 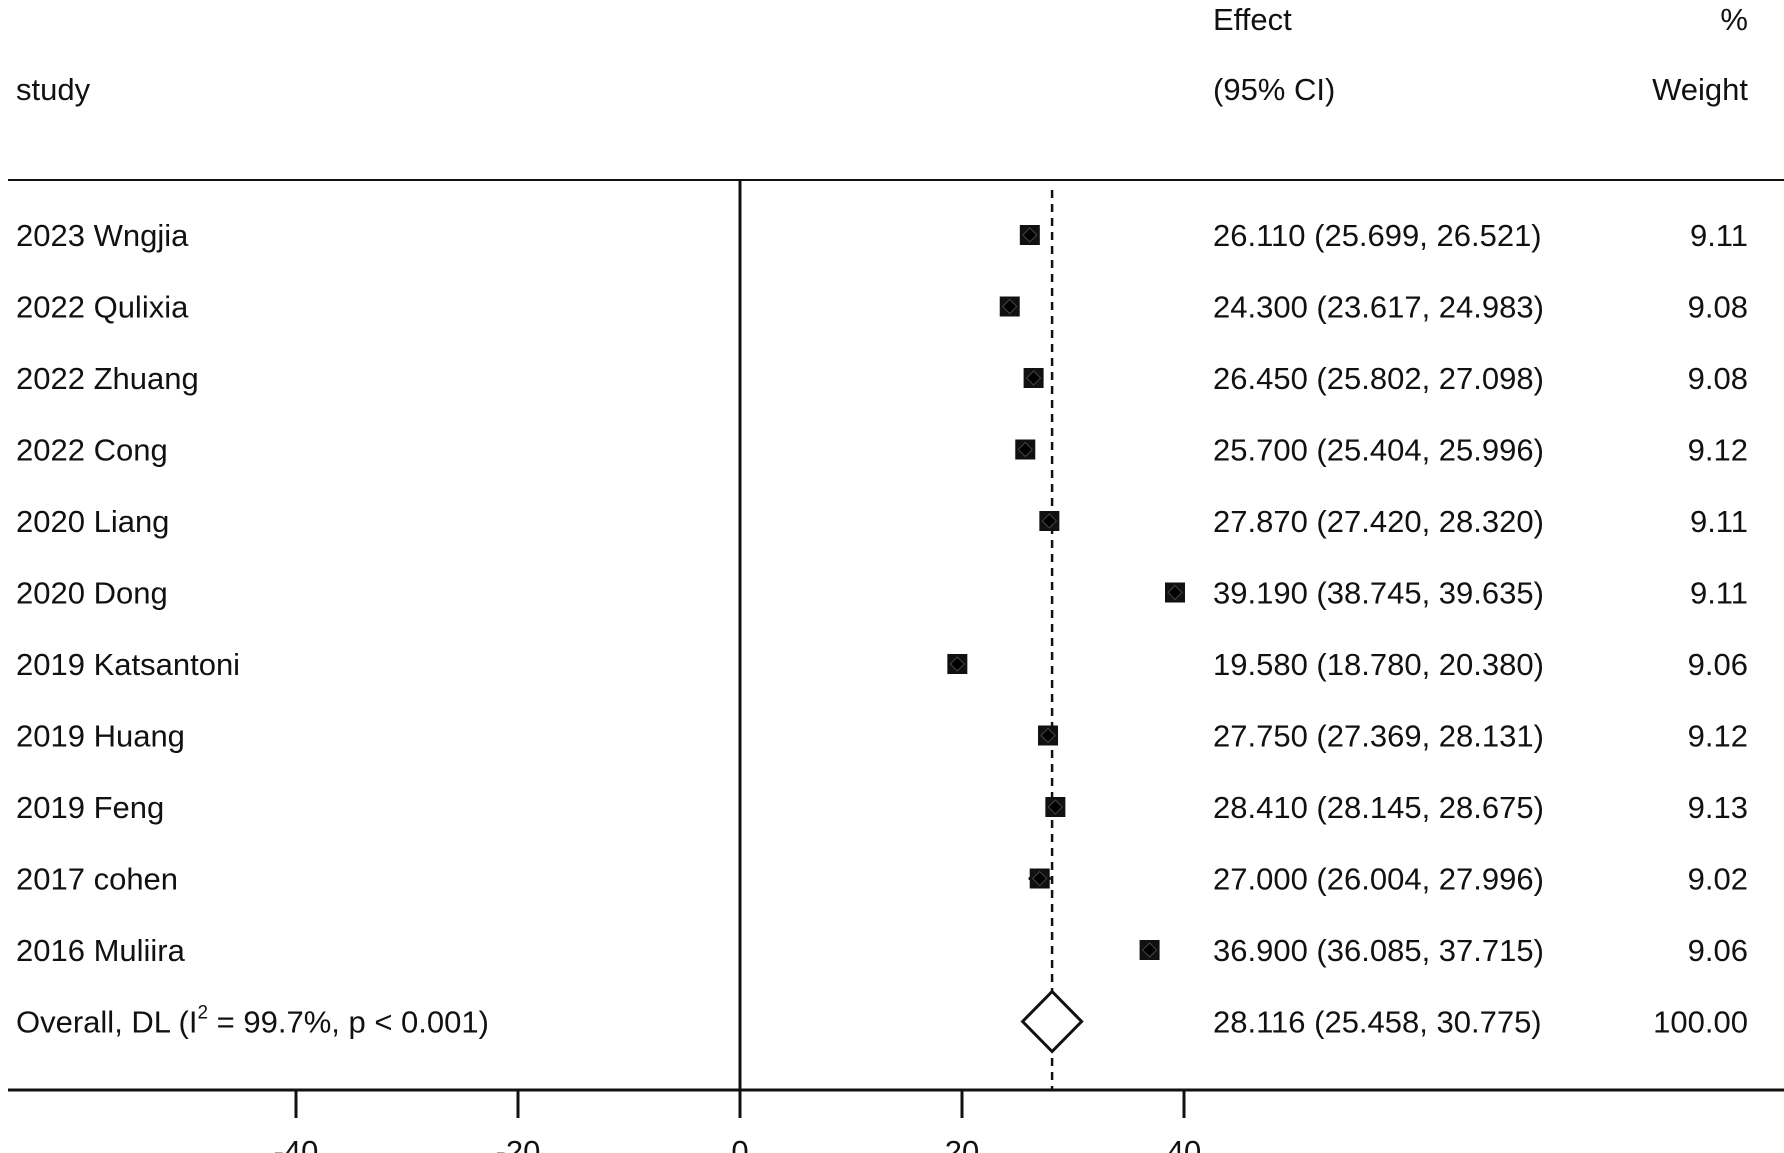 What do you see at coordinates (1378, 307) in the screenshot?
I see `effect-ci-text: 24.300 (23.617, 24.983)` at bounding box center [1378, 307].